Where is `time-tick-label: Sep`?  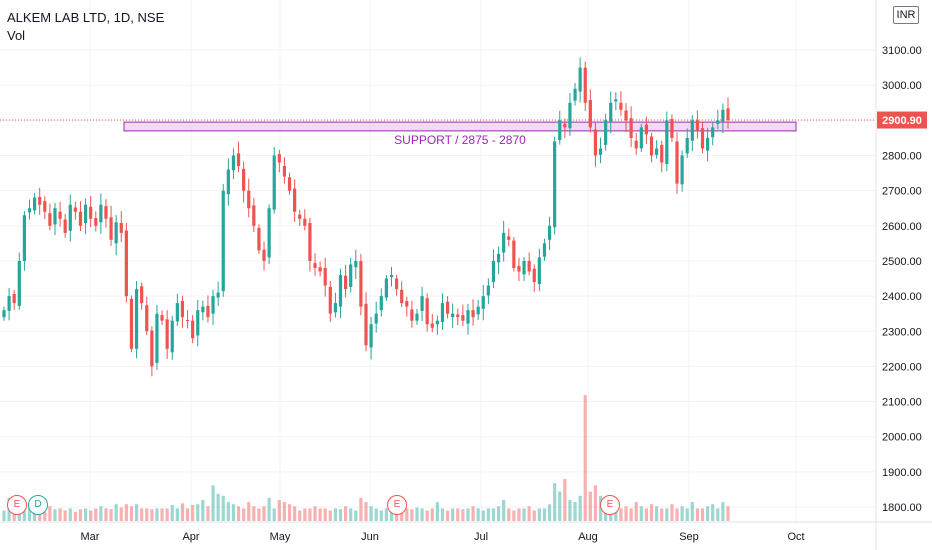 time-tick-label: Sep is located at coordinates (689, 537).